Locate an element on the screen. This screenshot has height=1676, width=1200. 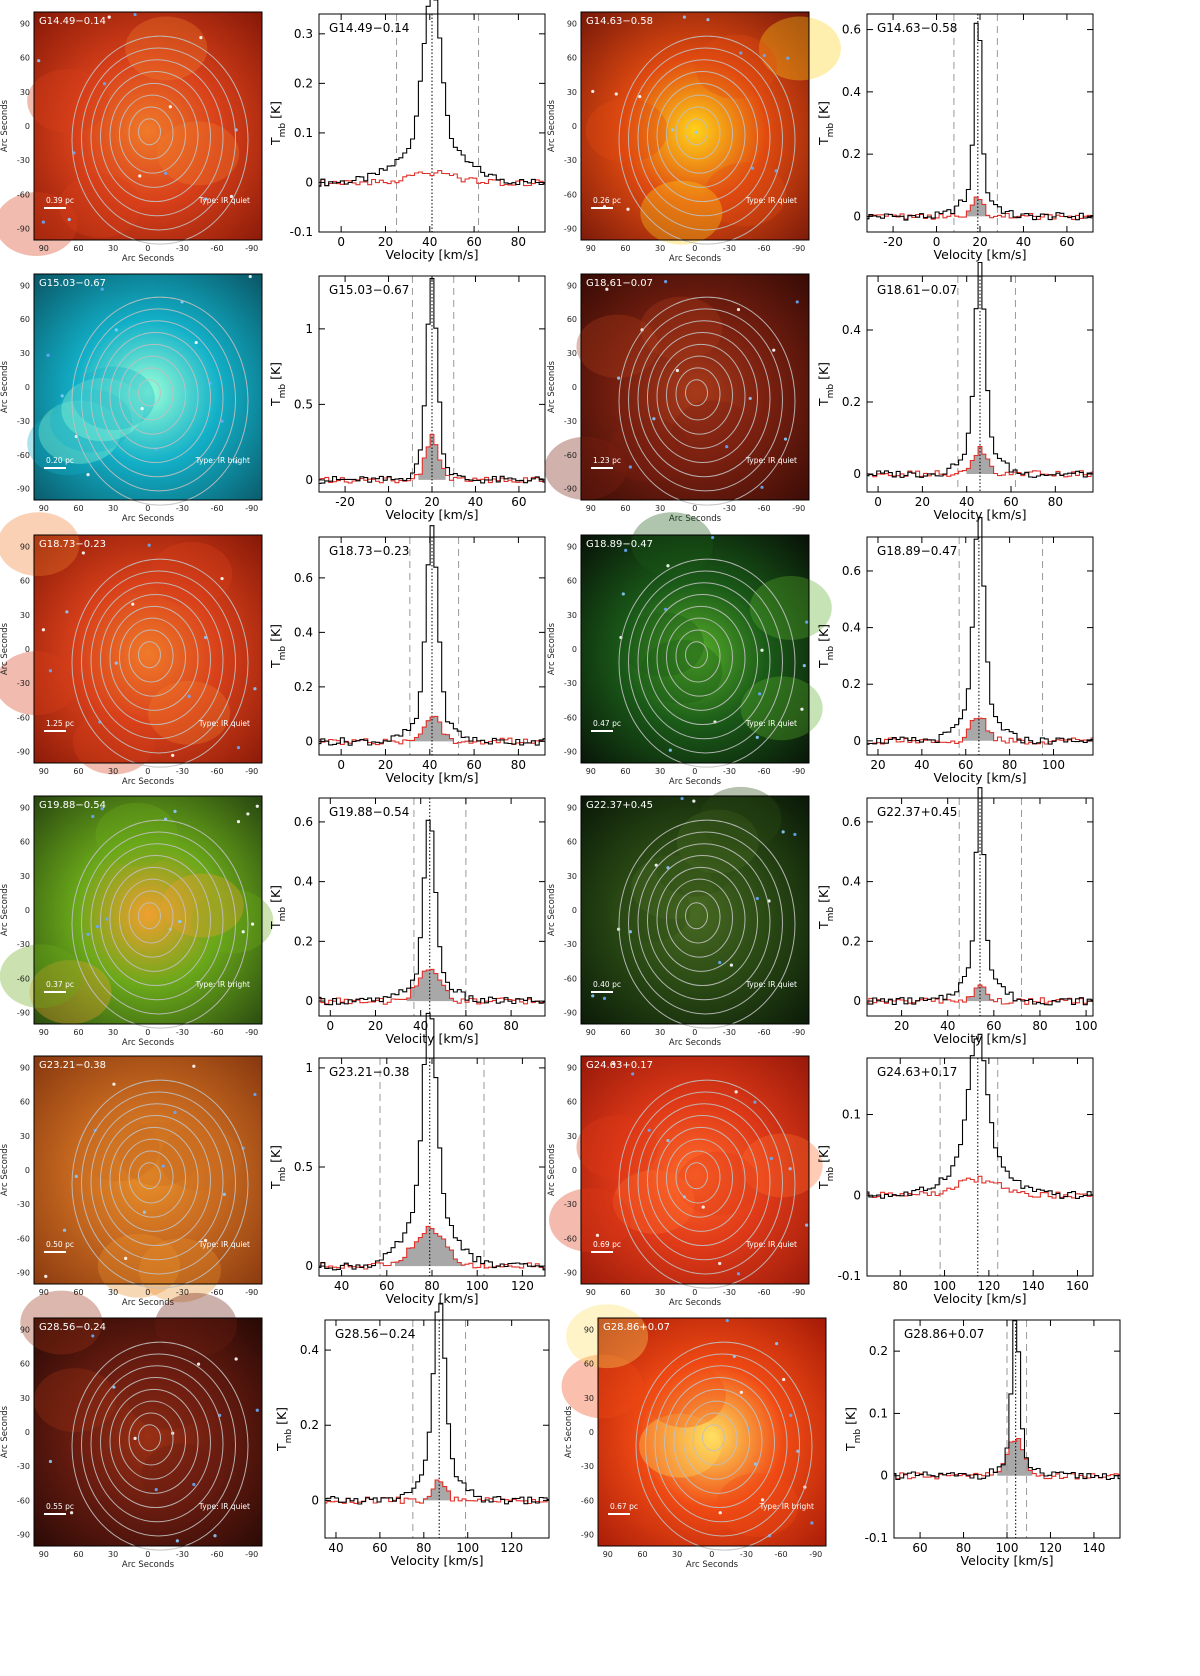
source-name-label: G14.63−0.58 is located at coordinates (619, 21).